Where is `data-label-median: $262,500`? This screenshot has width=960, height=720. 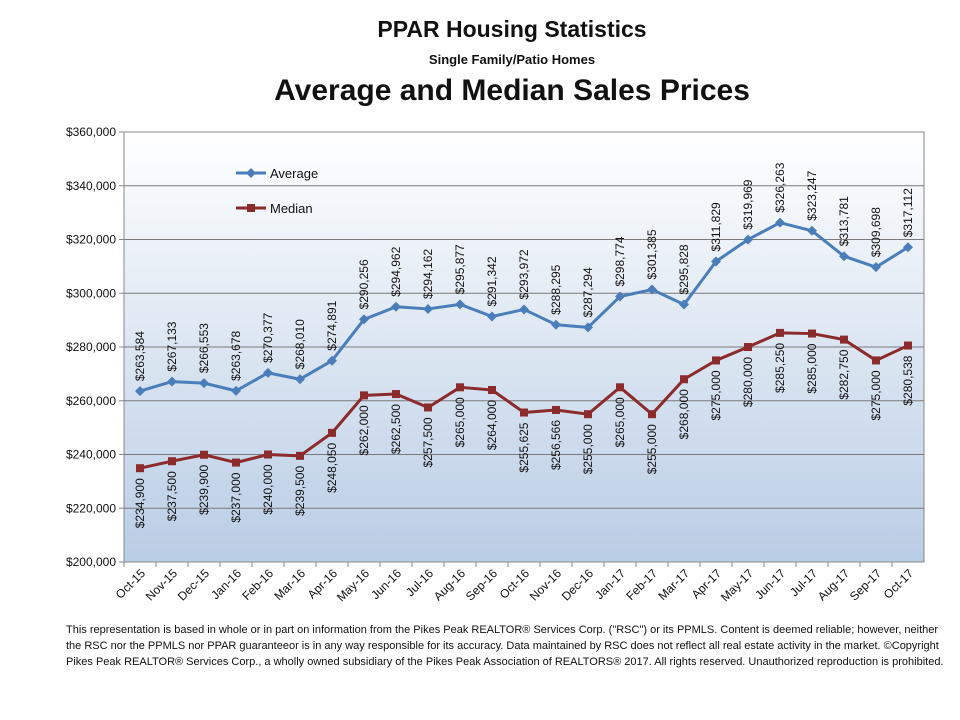
data-label-median: $262,500 is located at coordinates (396, 429).